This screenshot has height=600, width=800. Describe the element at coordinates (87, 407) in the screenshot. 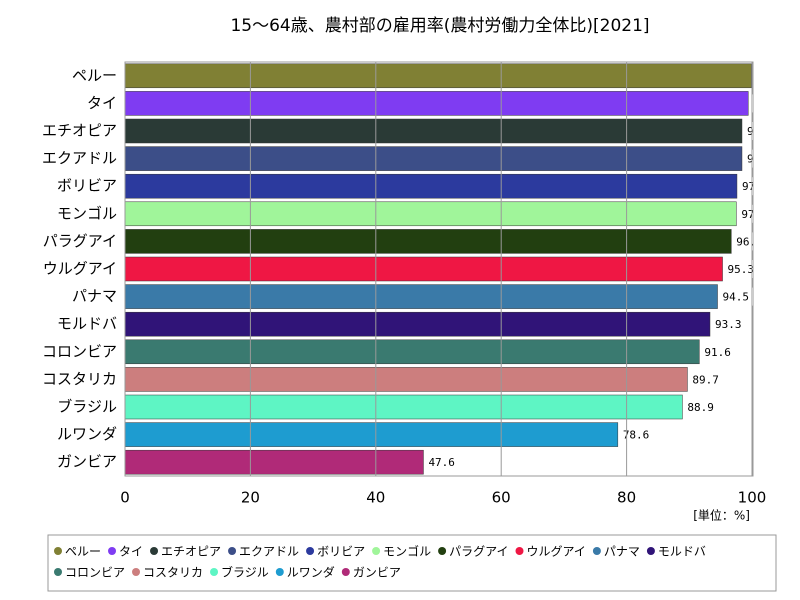

I see `y-tick-label: ブラジル` at that location.